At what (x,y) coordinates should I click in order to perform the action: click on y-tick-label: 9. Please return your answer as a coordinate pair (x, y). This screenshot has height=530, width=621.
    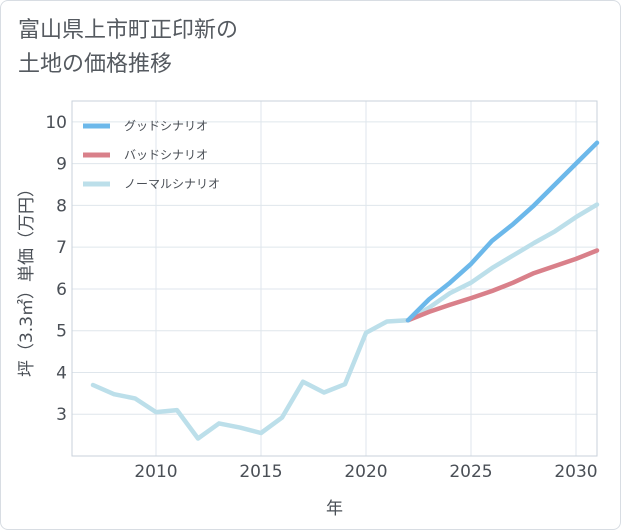
    Looking at the image, I should click on (61, 165).